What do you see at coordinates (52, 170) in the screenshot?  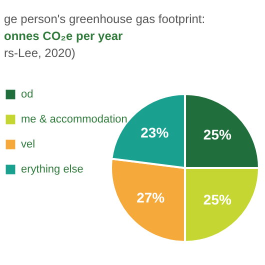 I see `legend-label: erything else` at bounding box center [52, 170].